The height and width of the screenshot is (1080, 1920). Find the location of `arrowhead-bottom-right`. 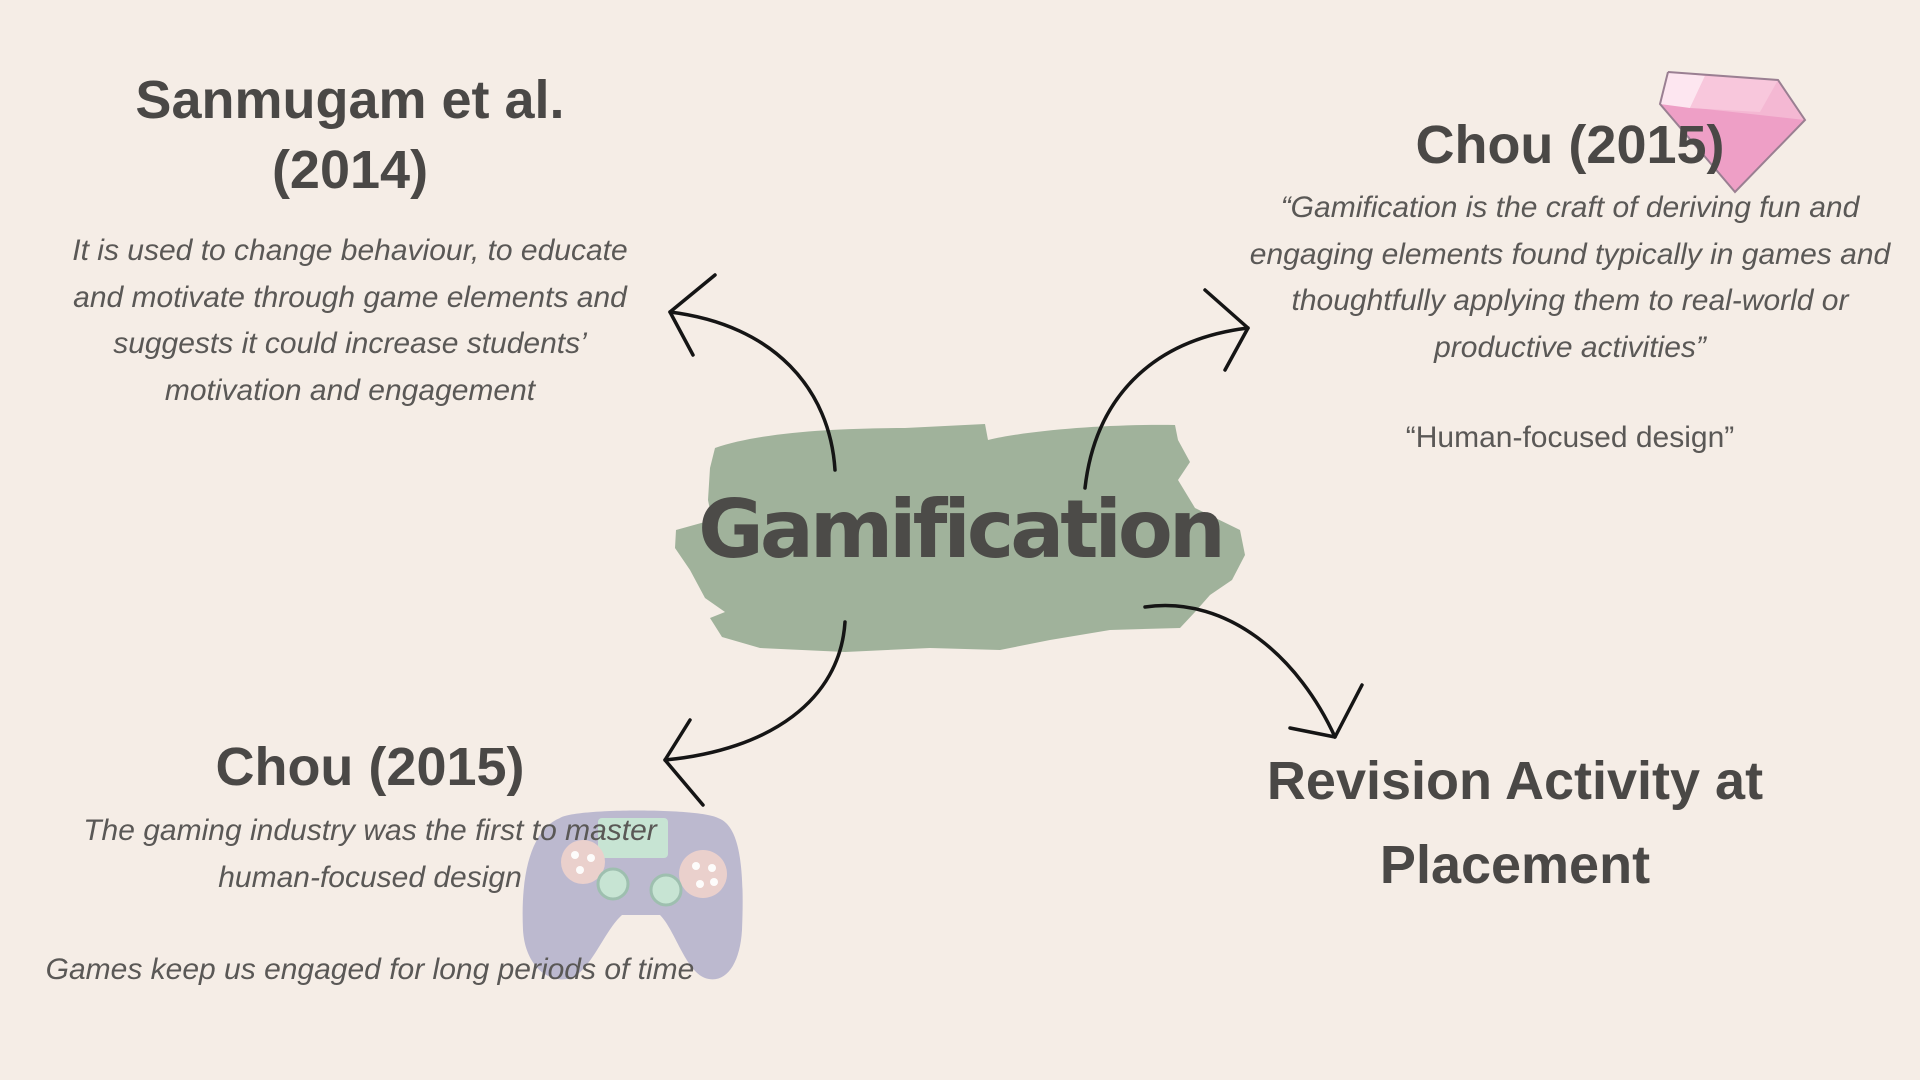

arrowhead-bottom-right is located at coordinates (1326, 711).